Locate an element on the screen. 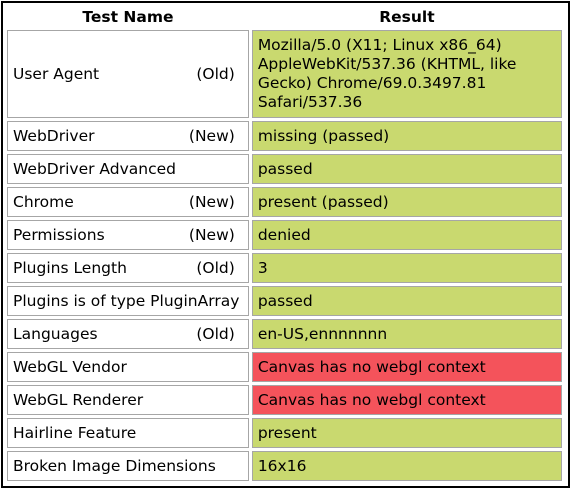  table-row: Hairline Feature present is located at coordinates (284, 433).